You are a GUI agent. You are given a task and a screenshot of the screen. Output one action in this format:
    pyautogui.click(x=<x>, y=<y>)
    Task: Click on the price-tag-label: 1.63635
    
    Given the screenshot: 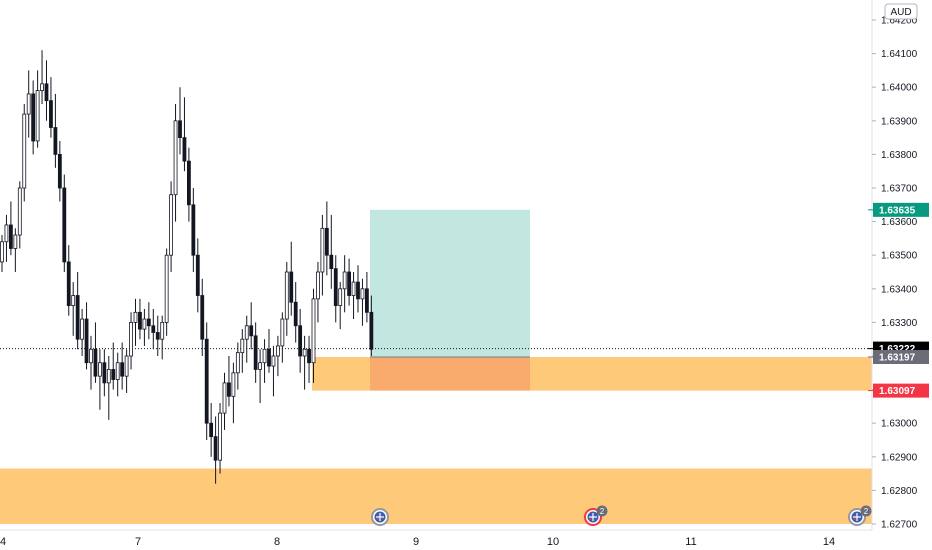 What is the action you would take?
    pyautogui.click(x=897, y=210)
    